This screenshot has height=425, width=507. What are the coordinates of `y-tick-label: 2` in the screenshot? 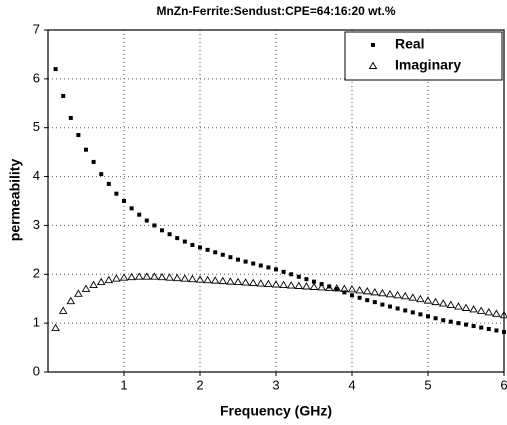 It's located at (36, 273).